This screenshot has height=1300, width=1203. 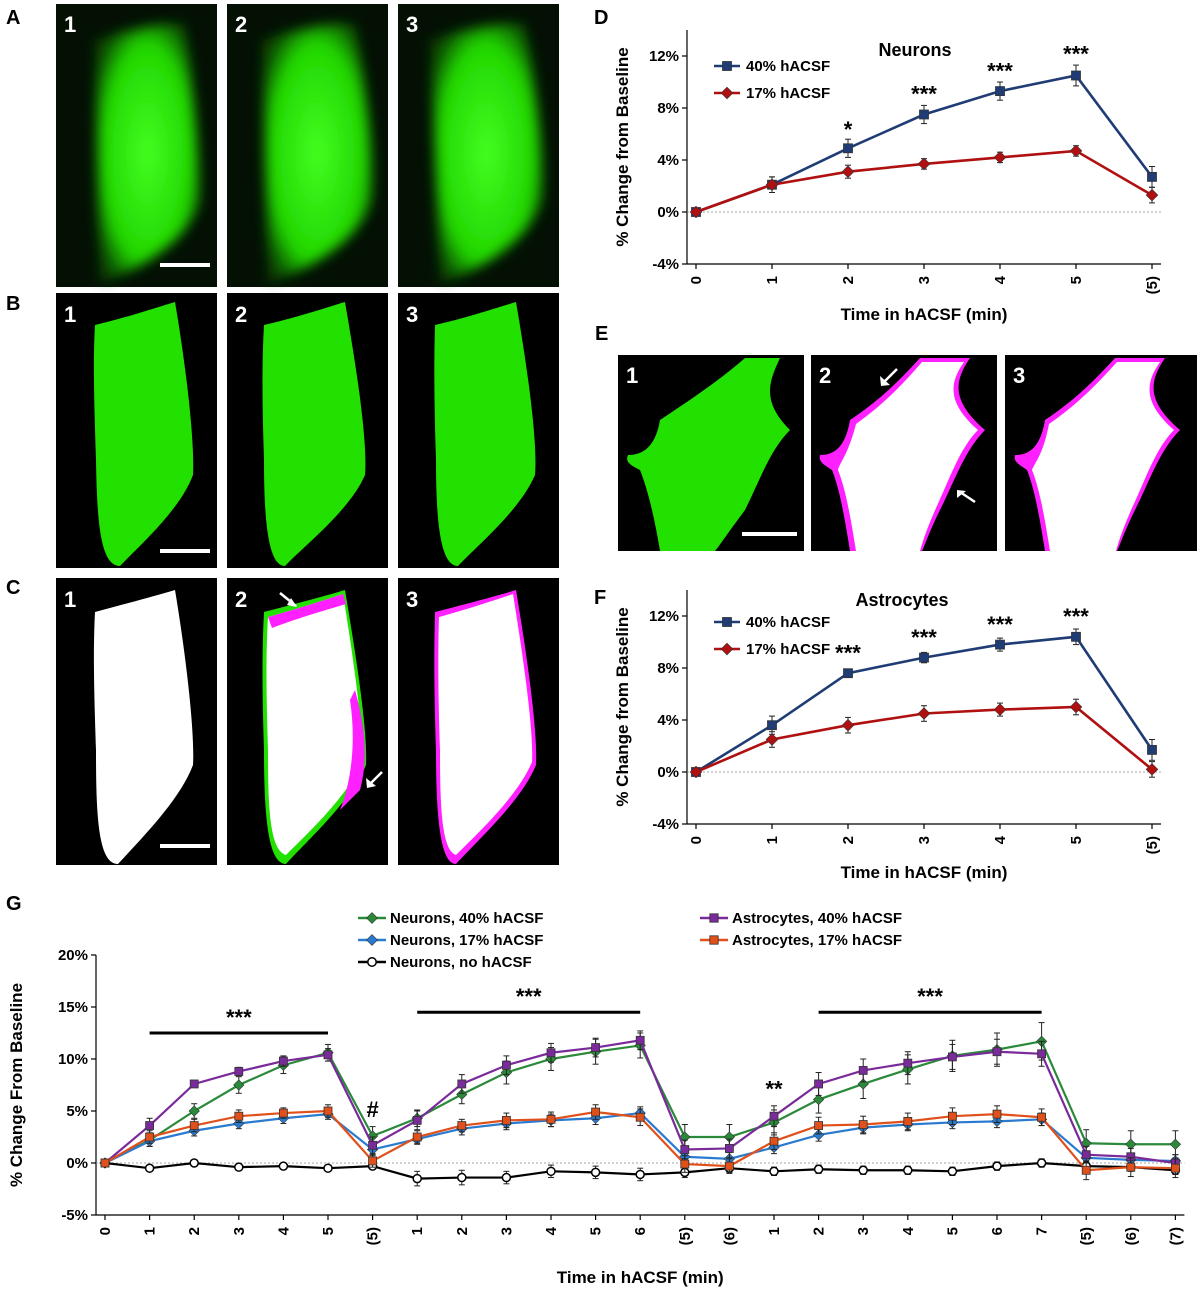 What do you see at coordinates (14, 904) in the screenshot?
I see `panel-label: G` at bounding box center [14, 904].